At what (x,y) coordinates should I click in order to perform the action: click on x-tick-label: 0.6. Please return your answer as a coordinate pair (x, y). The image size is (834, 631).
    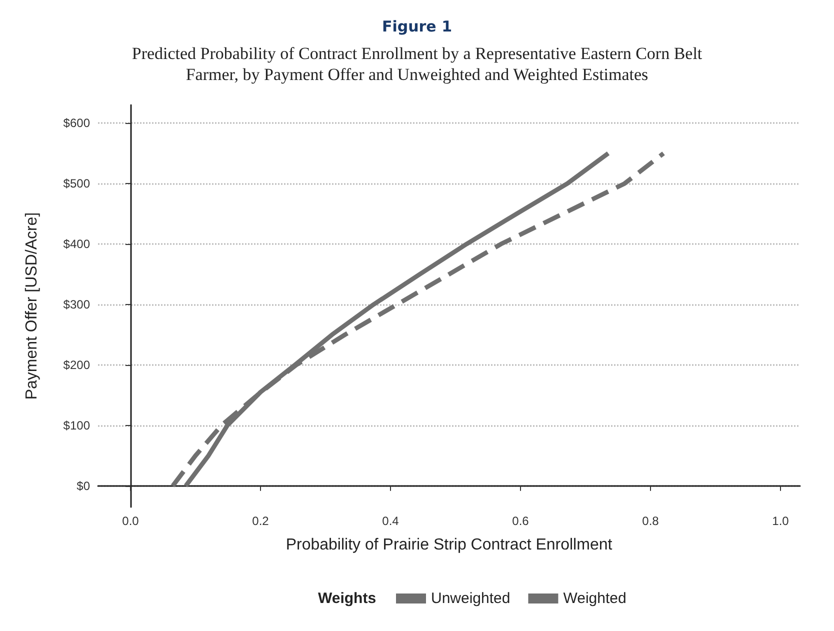
    Looking at the image, I should click on (521, 521).